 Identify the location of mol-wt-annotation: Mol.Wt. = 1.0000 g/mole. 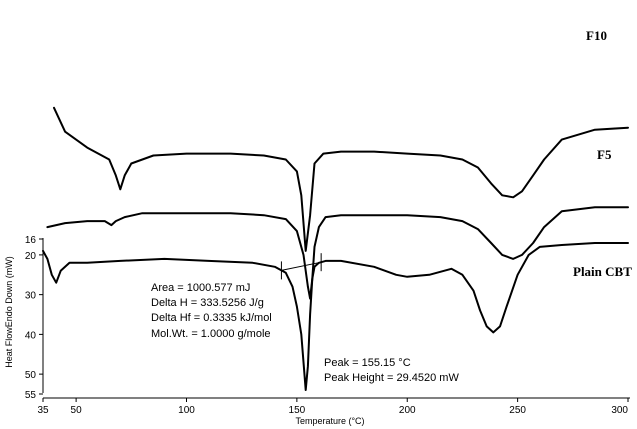
(211, 334).